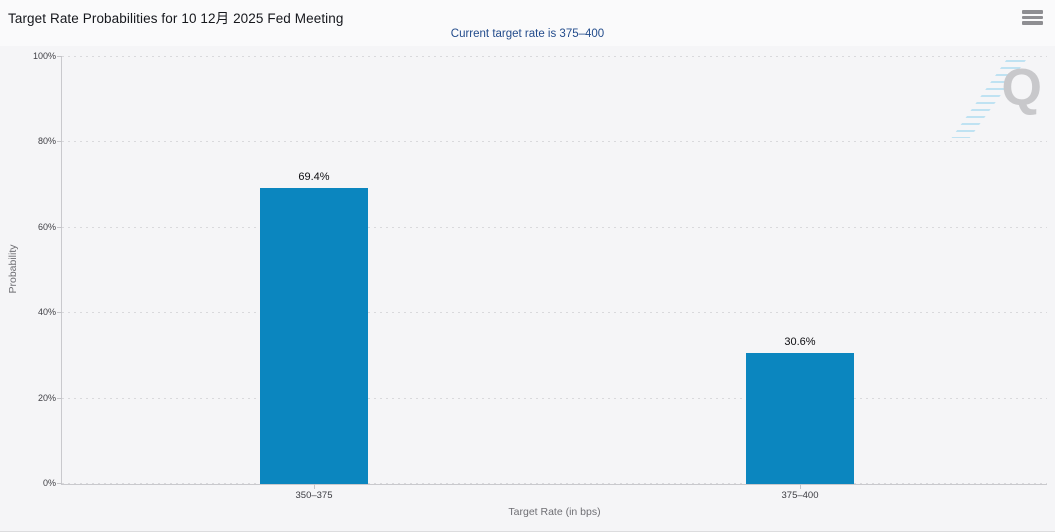  Describe the element at coordinates (46, 312) in the screenshot. I see `y-tick-label: 40%` at that location.